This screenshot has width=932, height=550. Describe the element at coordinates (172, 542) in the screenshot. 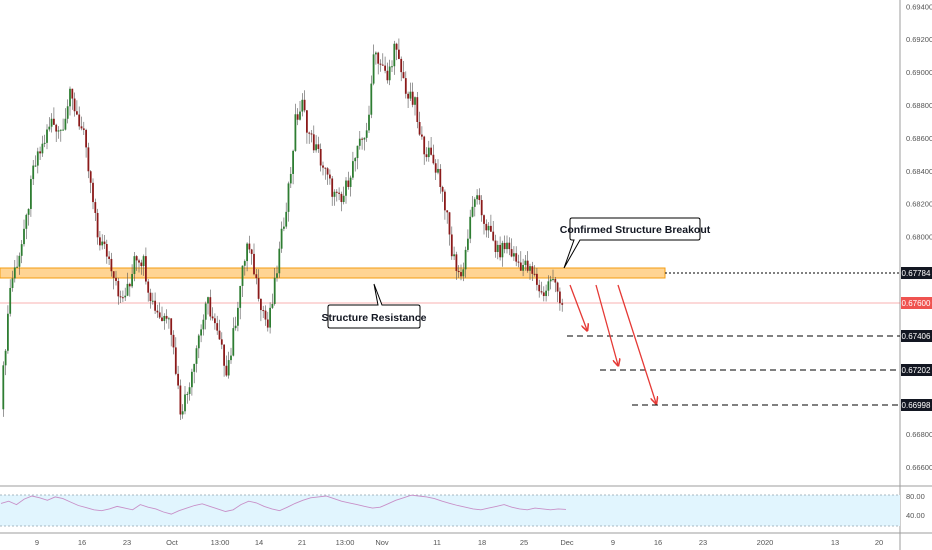

I see `time-tick-label: Oct` at that location.